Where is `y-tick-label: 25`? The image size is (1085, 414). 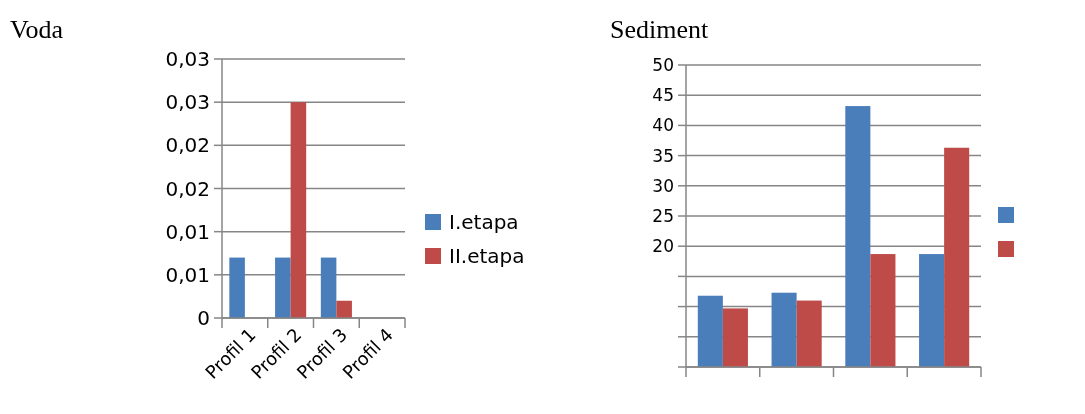
y-tick-label: 25 is located at coordinates (663, 215).